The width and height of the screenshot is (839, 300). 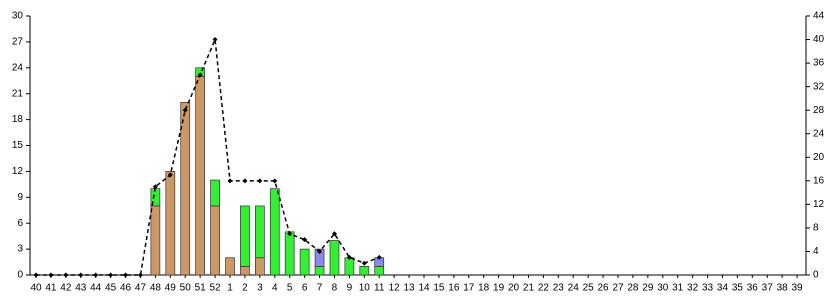 I want to click on x-tick-label: 7, so click(x=320, y=288).